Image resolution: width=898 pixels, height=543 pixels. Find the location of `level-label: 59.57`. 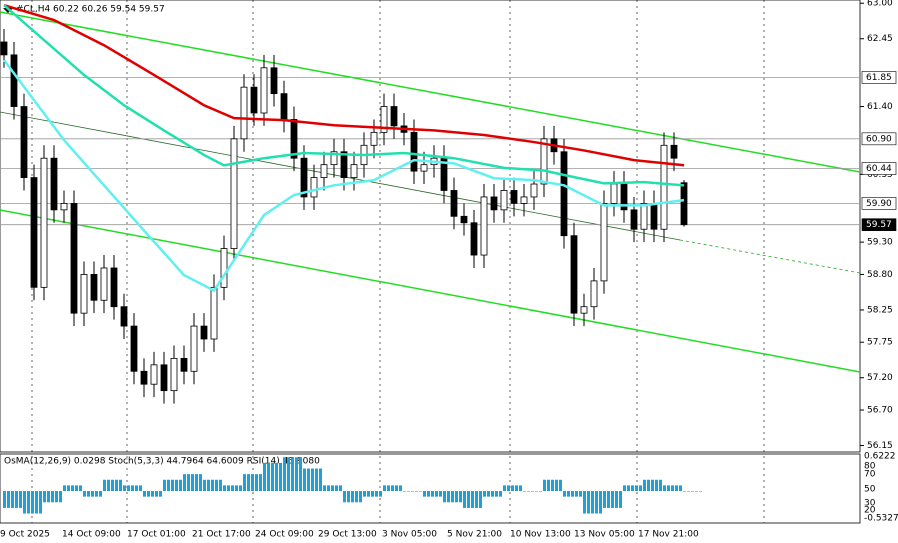

level-label: 59.57 is located at coordinates (879, 225).